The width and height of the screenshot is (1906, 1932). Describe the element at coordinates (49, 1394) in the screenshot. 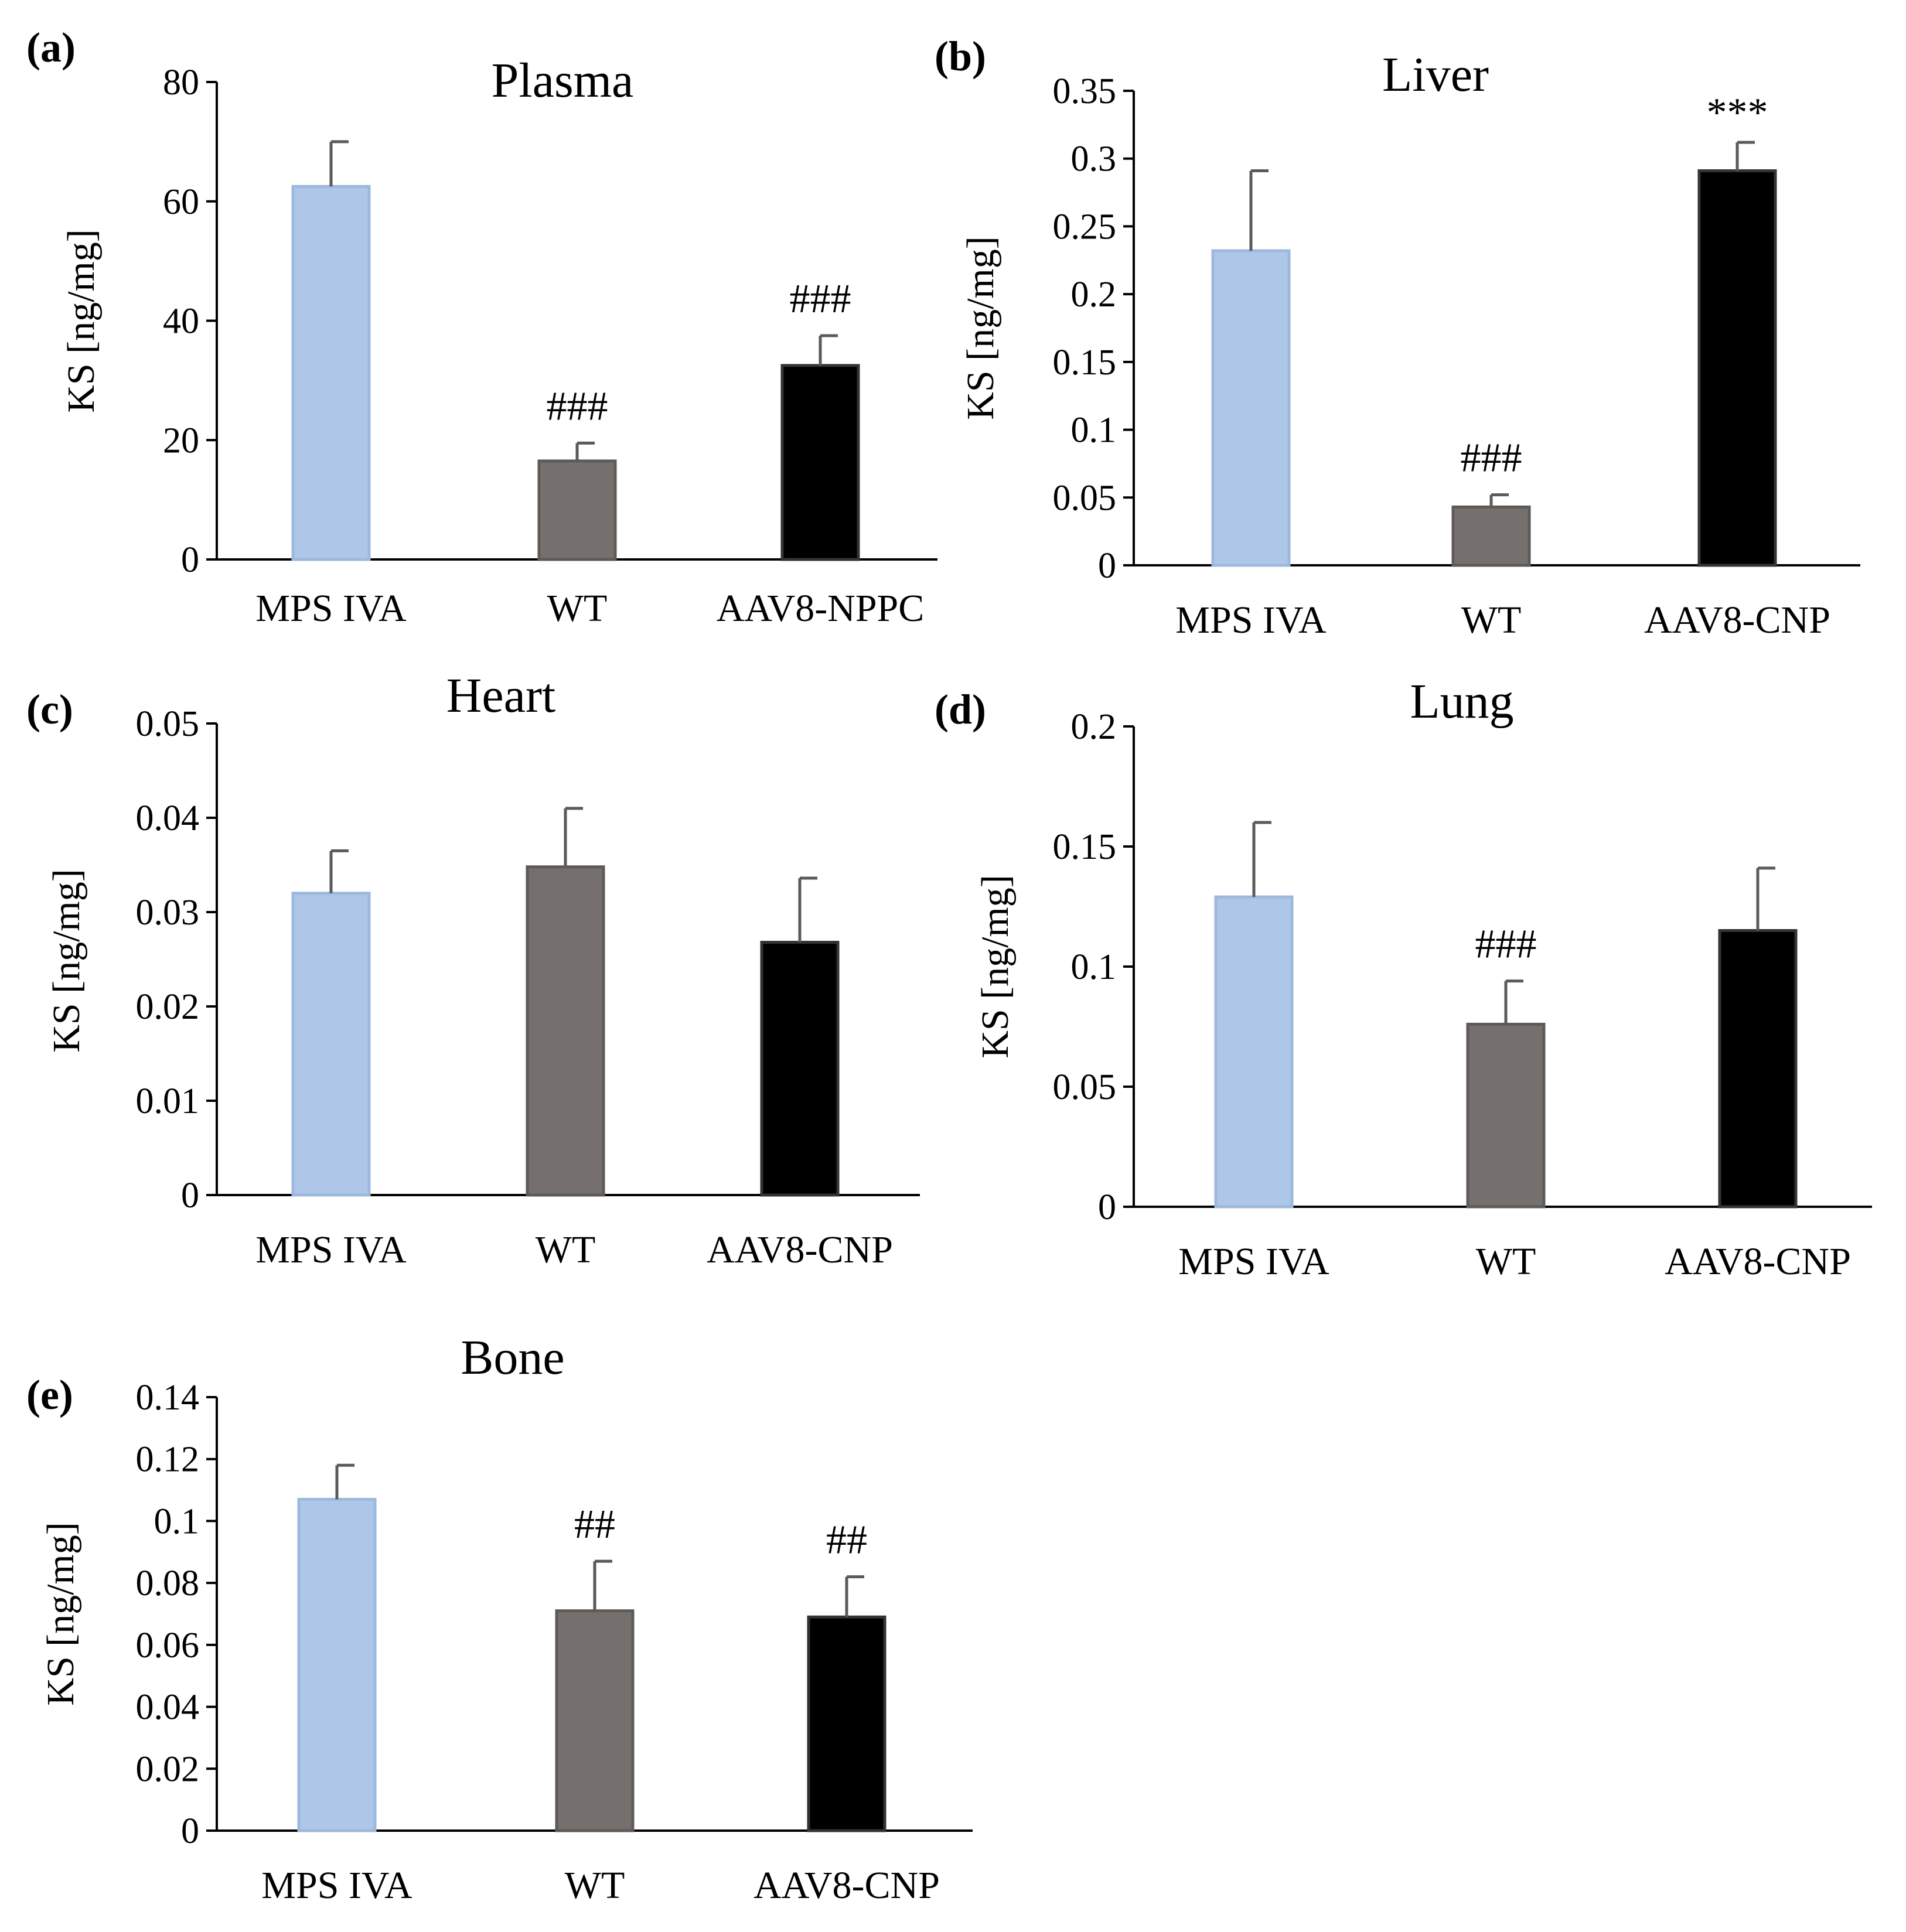

I see `panel-label: (e)` at that location.